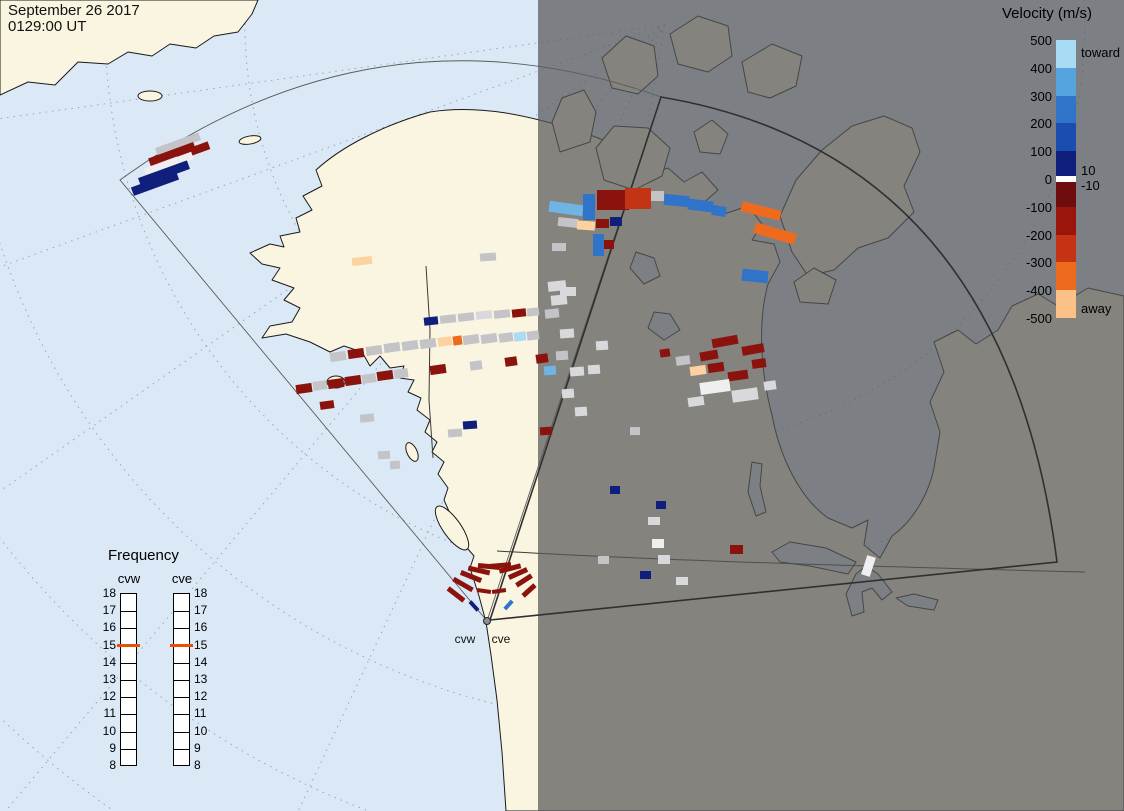 The width and height of the screenshot is (1124, 811). Describe the element at coordinates (501, 639) in the screenshot. I see `radar-label-cve: cve` at that location.